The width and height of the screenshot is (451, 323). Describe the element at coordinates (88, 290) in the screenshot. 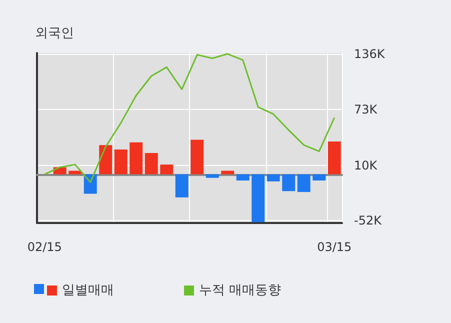

I see `legend-label: 일별매매` at that location.